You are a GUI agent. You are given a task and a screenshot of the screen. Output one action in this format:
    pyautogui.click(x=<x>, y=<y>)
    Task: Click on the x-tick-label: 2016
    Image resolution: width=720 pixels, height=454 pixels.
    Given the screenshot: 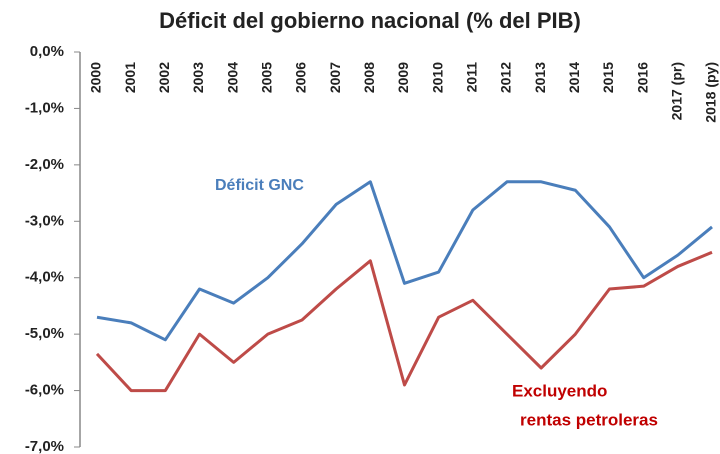 What is the action you would take?
    pyautogui.click(x=642, y=77)
    